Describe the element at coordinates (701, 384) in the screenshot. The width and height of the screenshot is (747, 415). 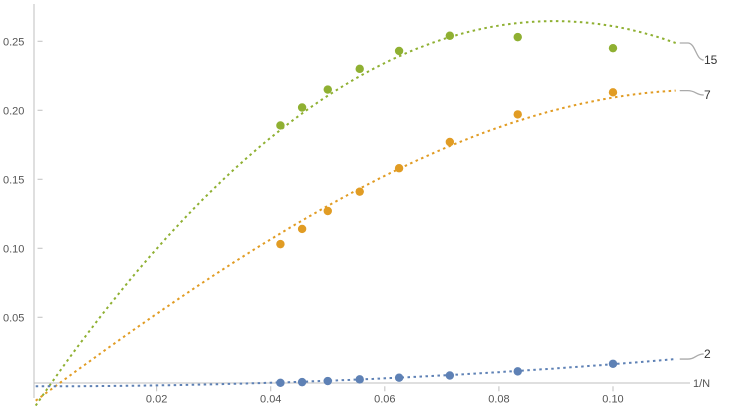
I see `x-axis-label: 1/N` at that location.